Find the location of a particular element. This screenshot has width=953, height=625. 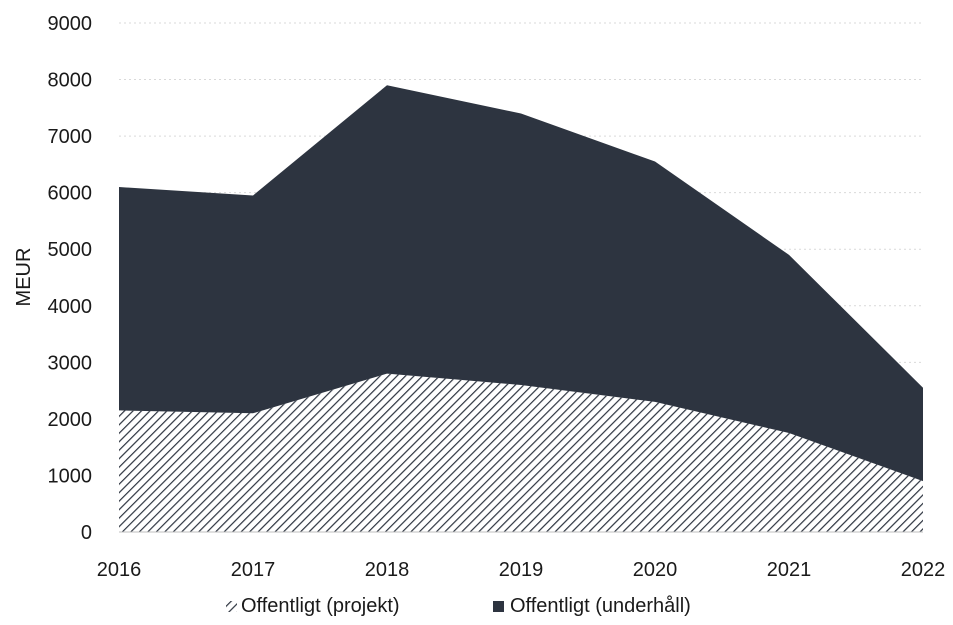

y-tick-label: 2000 is located at coordinates (70, 420).